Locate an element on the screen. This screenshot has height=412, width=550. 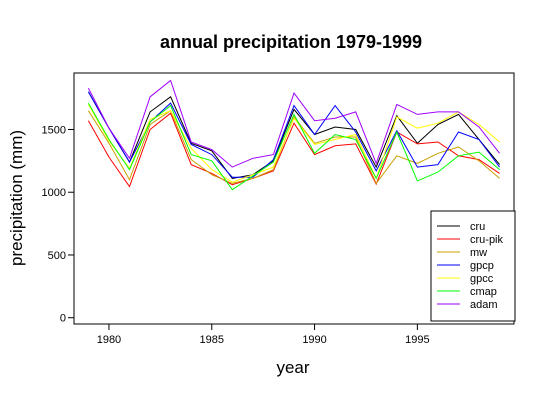
legend-label-cru: cru is located at coordinates (477, 227).